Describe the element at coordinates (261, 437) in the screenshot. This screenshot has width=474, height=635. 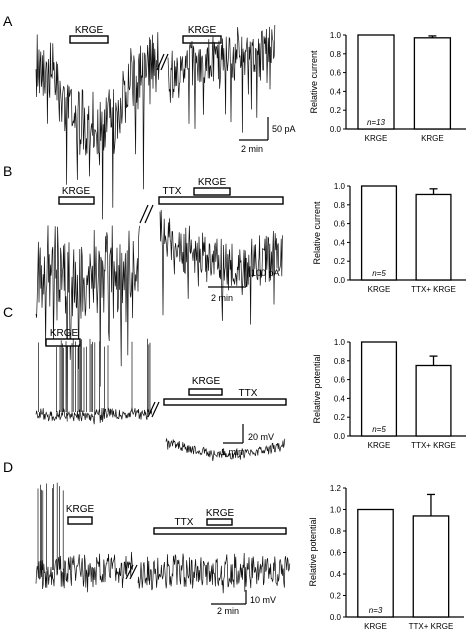
I see `scale-bar-y-label: 20 mV` at that location.